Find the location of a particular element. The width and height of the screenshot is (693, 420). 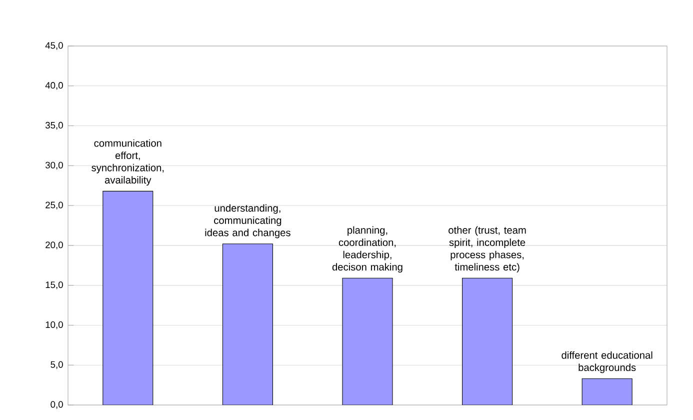

y-tick-label: 0,0 is located at coordinates (56, 405).